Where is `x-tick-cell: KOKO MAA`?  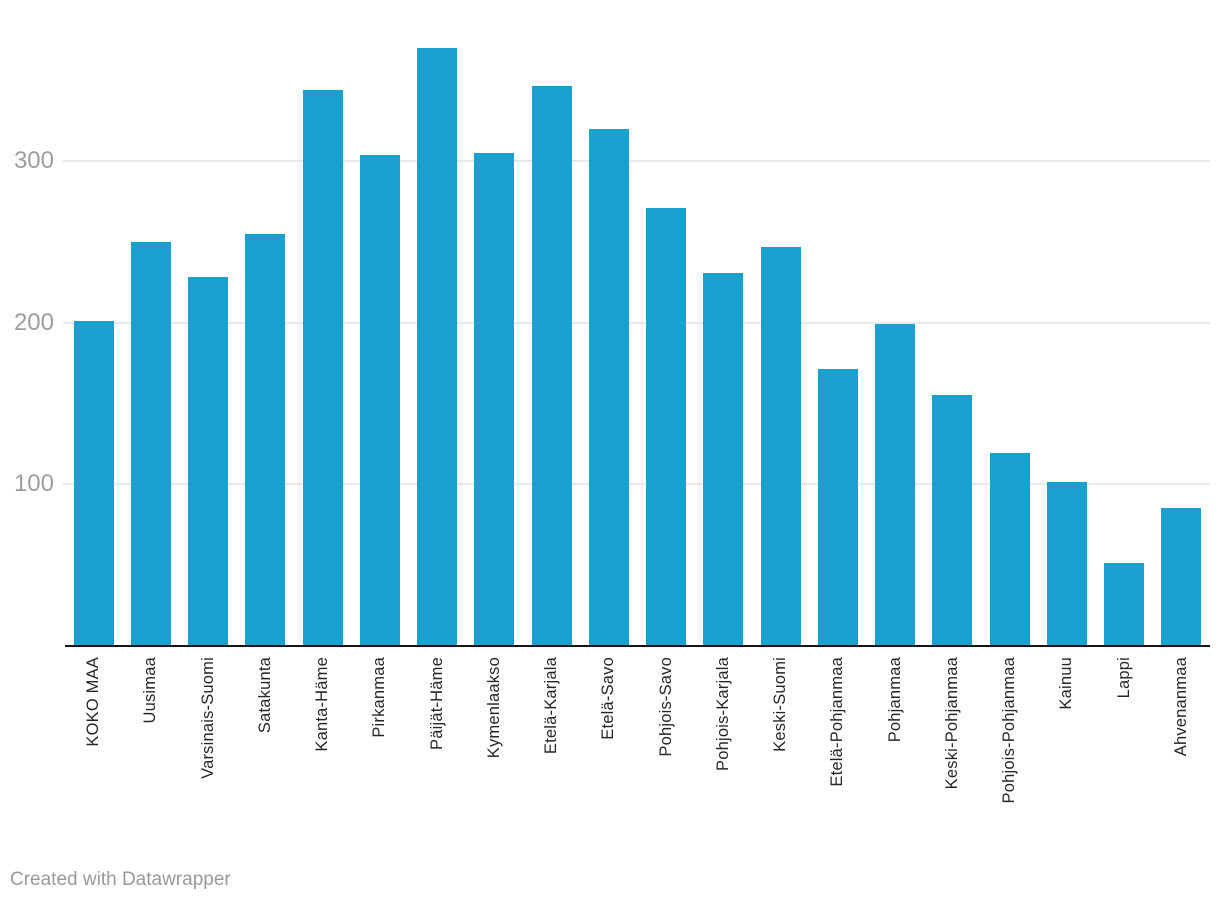 x-tick-cell: KOKO MAA is located at coordinates (93, 697).